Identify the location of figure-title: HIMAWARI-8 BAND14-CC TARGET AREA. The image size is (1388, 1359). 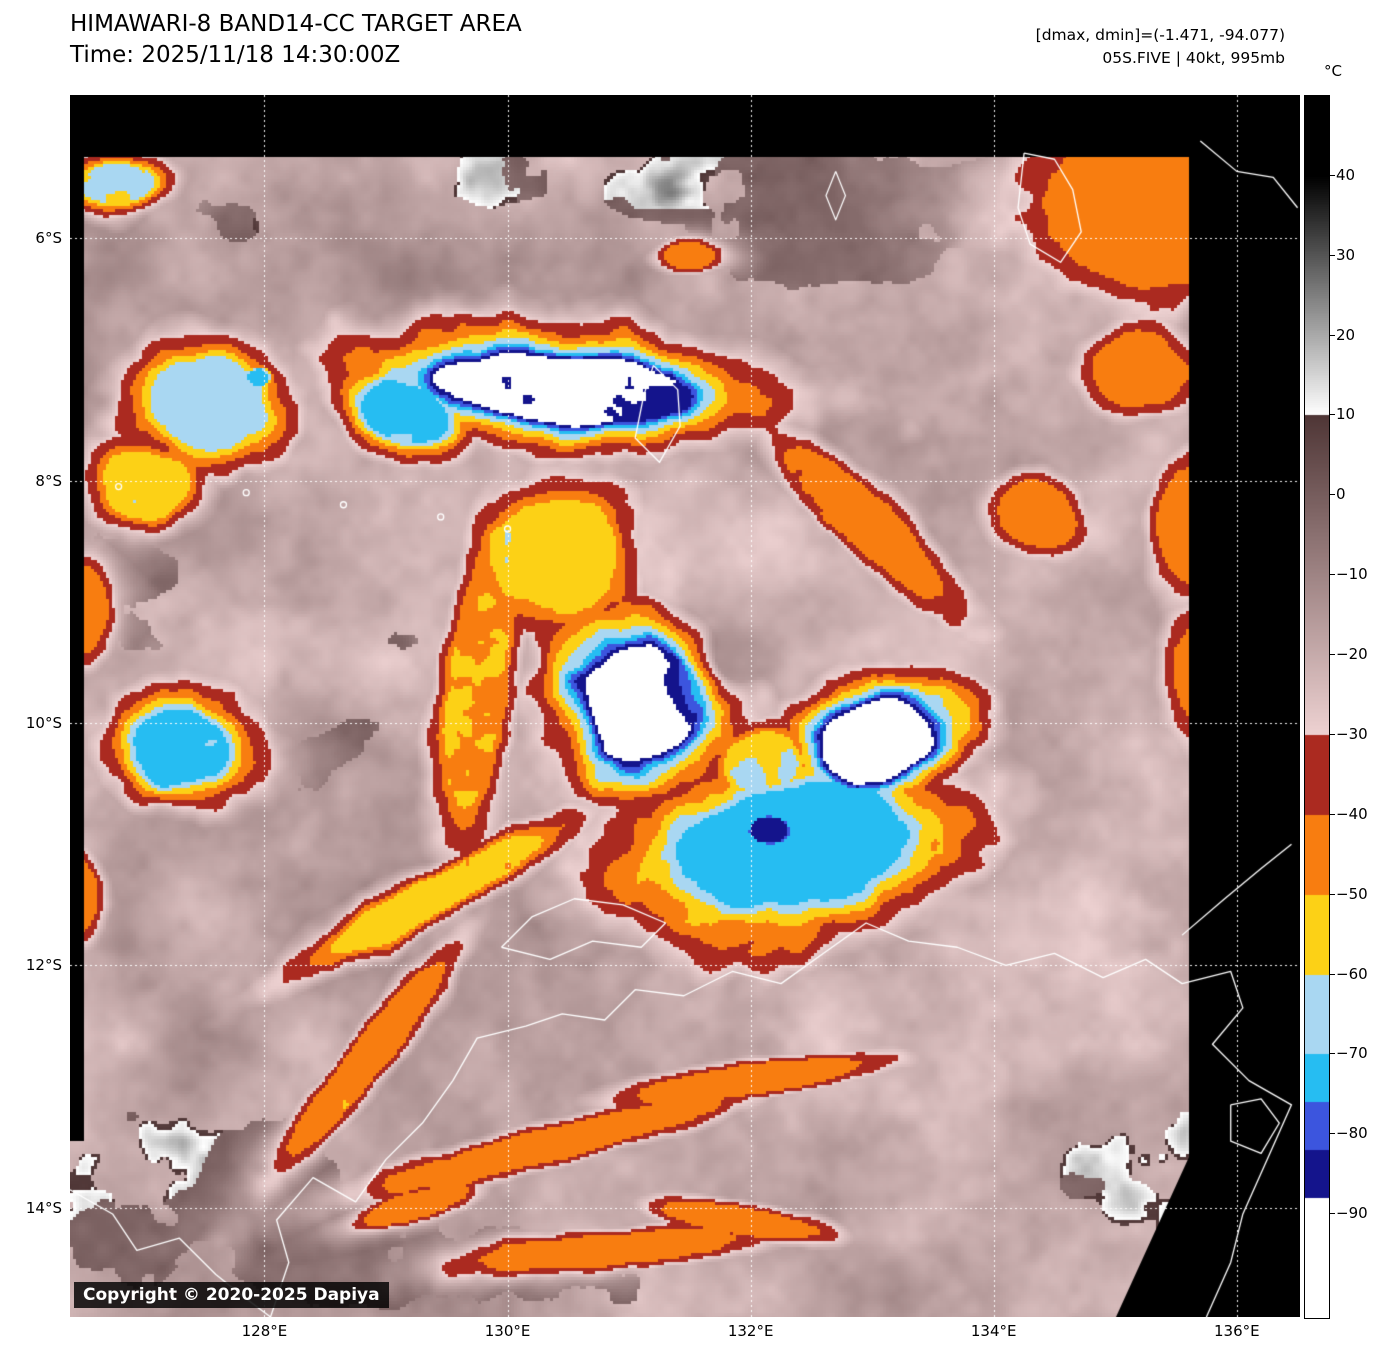
(296, 24).